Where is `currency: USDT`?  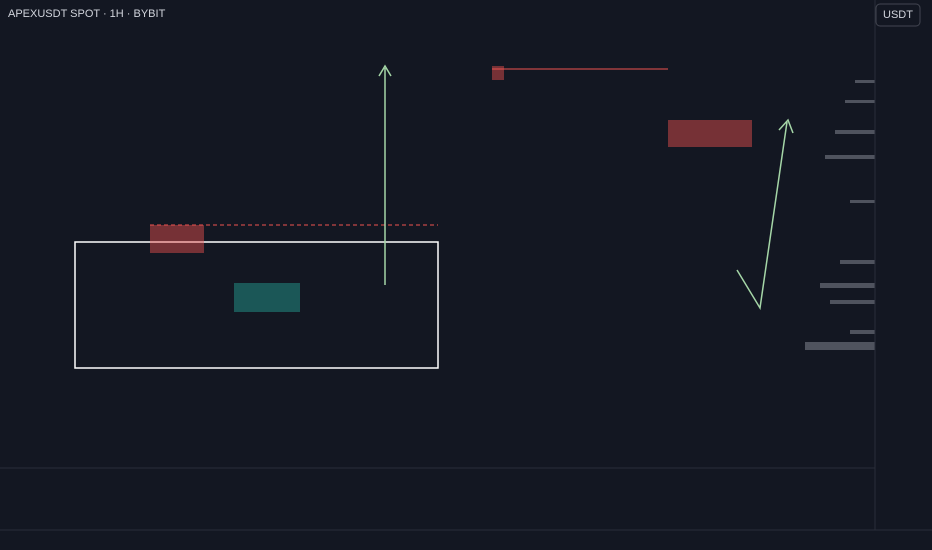 currency: USDT is located at coordinates (898, 15).